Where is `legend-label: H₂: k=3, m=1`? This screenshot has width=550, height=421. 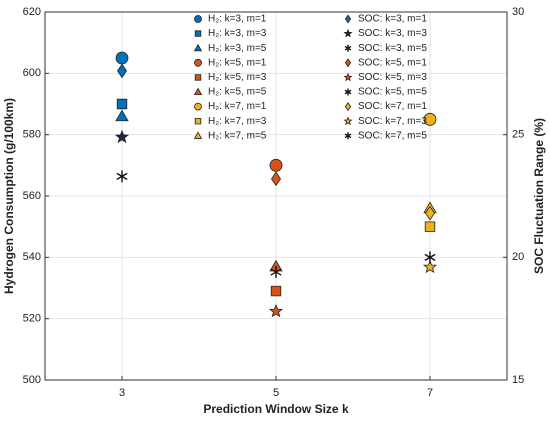 legend-label: H₂: k=3, m=1 is located at coordinates (237, 19).